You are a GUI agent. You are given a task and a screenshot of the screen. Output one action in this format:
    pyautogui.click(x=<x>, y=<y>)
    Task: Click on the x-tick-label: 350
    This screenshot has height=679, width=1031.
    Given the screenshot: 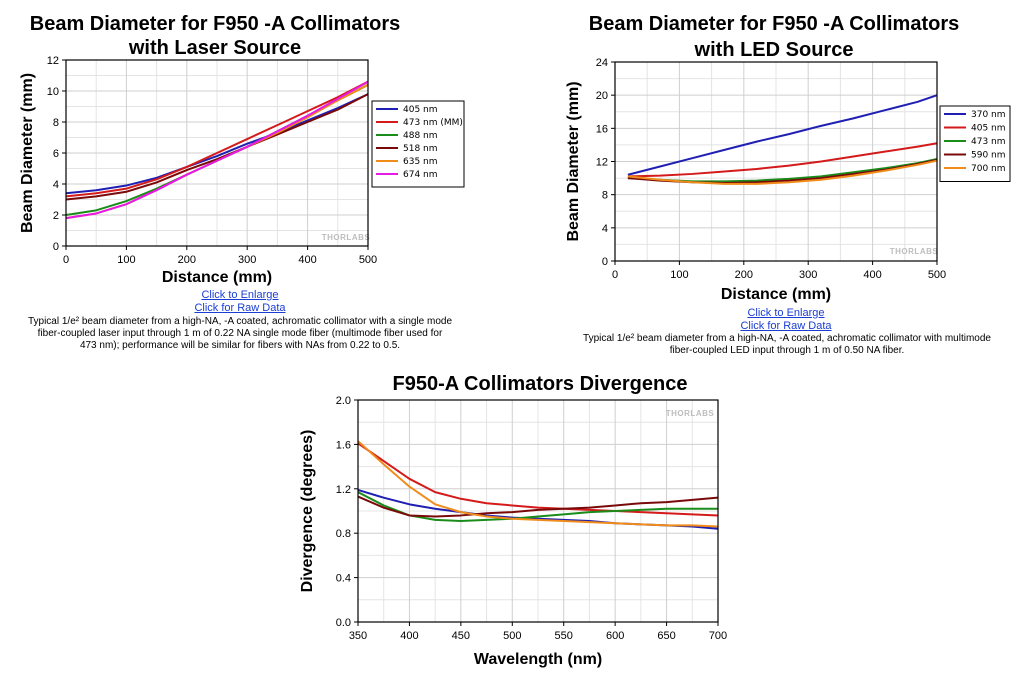 What is the action you would take?
    pyautogui.click(x=358, y=636)
    